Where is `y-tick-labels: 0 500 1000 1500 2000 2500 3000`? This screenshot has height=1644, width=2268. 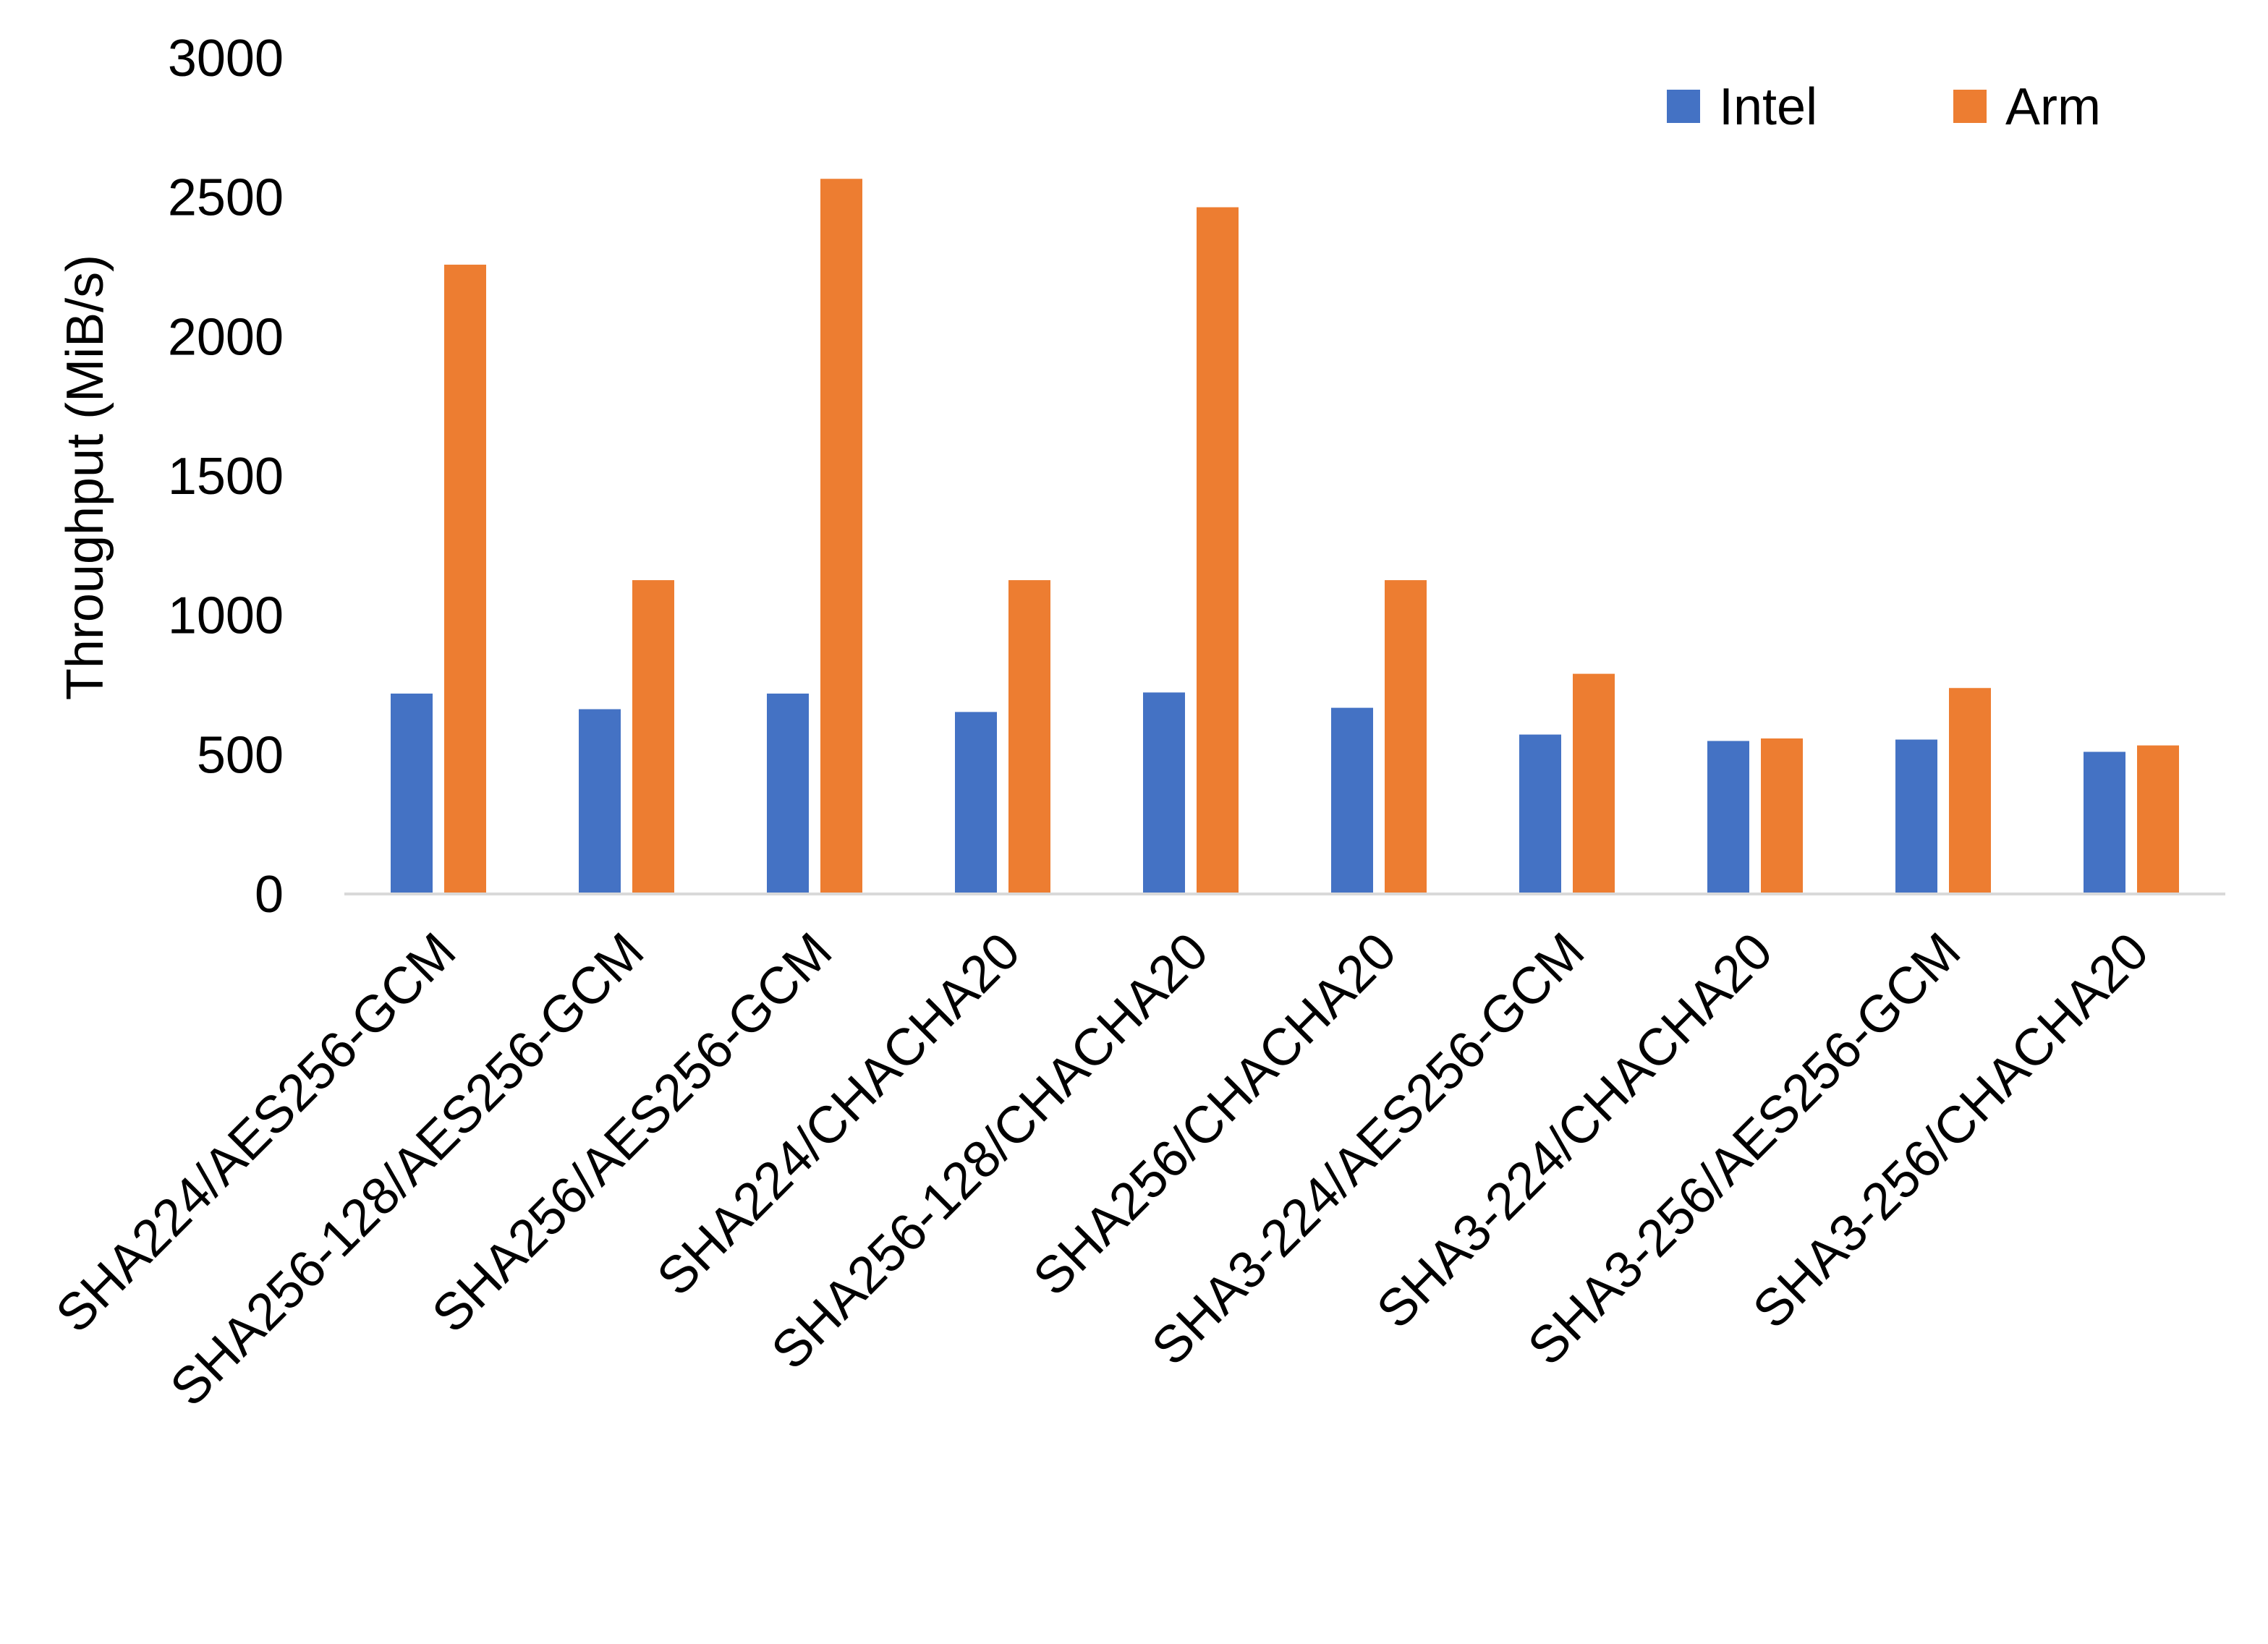
y-tick-labels: 0 500 1000 1500 2000 2500 3000 is located at coordinates (226, 477).